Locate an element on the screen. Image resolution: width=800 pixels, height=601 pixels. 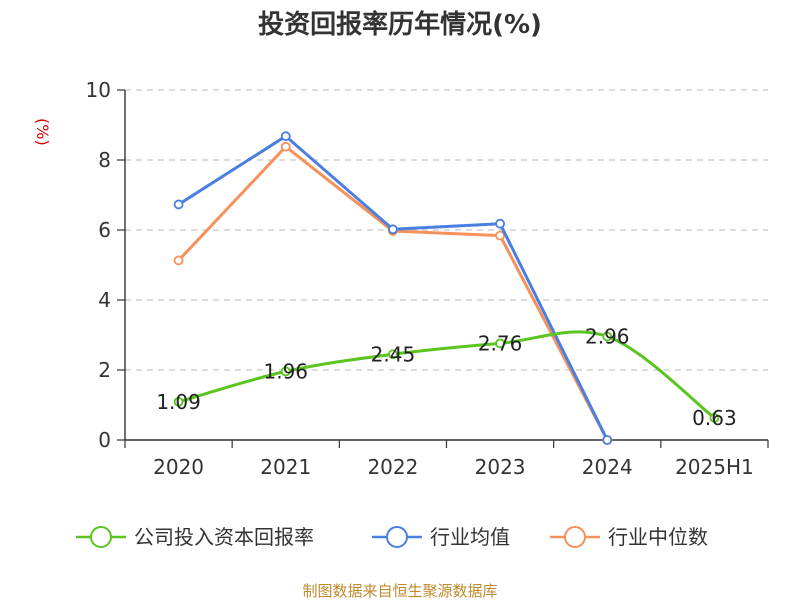
x-tick-label: 2020 is located at coordinates (178, 467).